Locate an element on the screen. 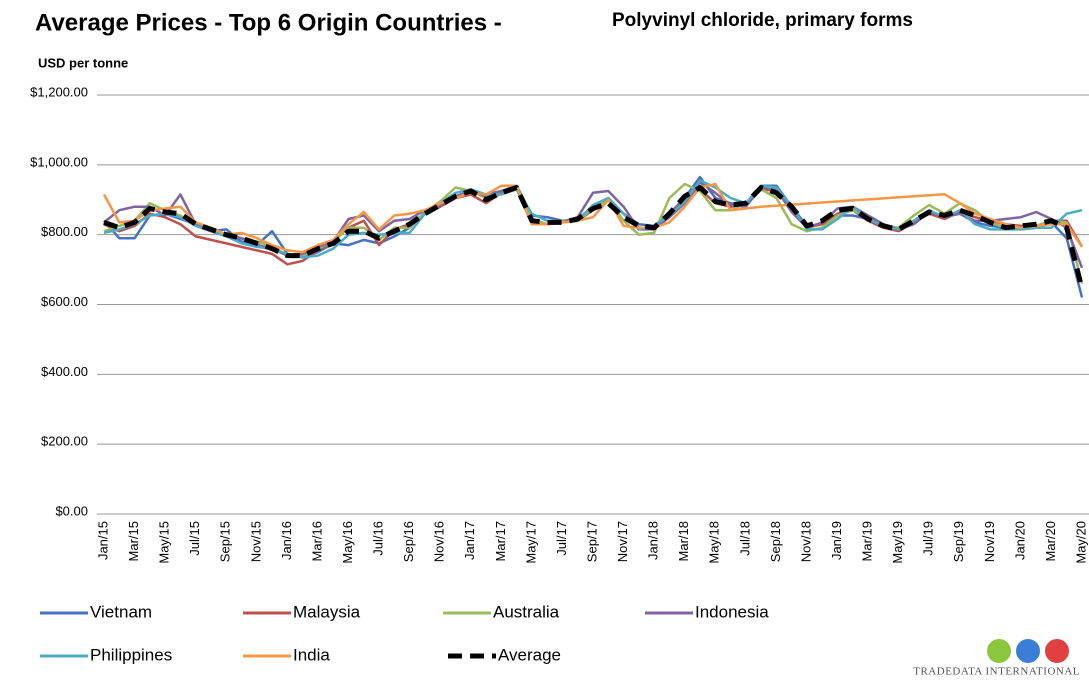 This screenshot has width=1089, height=681. x-tick-label: Jan/17 is located at coordinates (469, 540).